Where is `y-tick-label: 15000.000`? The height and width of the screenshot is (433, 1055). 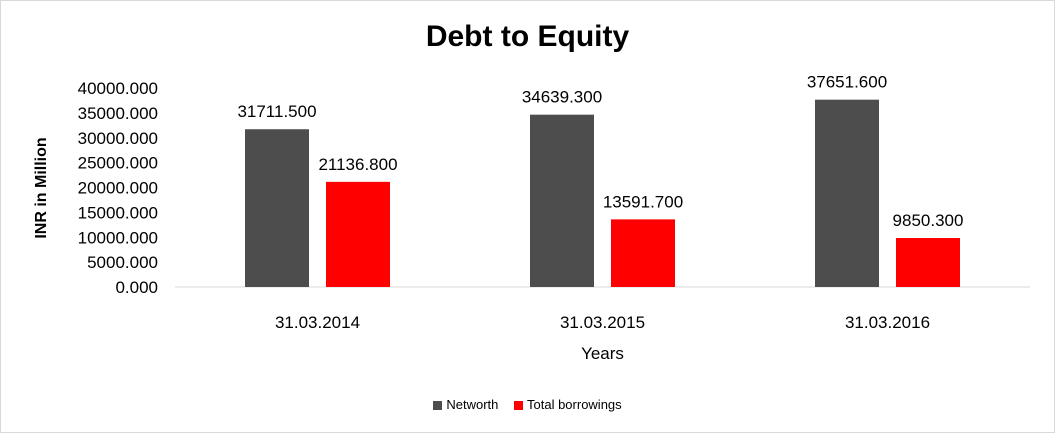
y-tick-label: 15000.000 is located at coordinates (118, 212).